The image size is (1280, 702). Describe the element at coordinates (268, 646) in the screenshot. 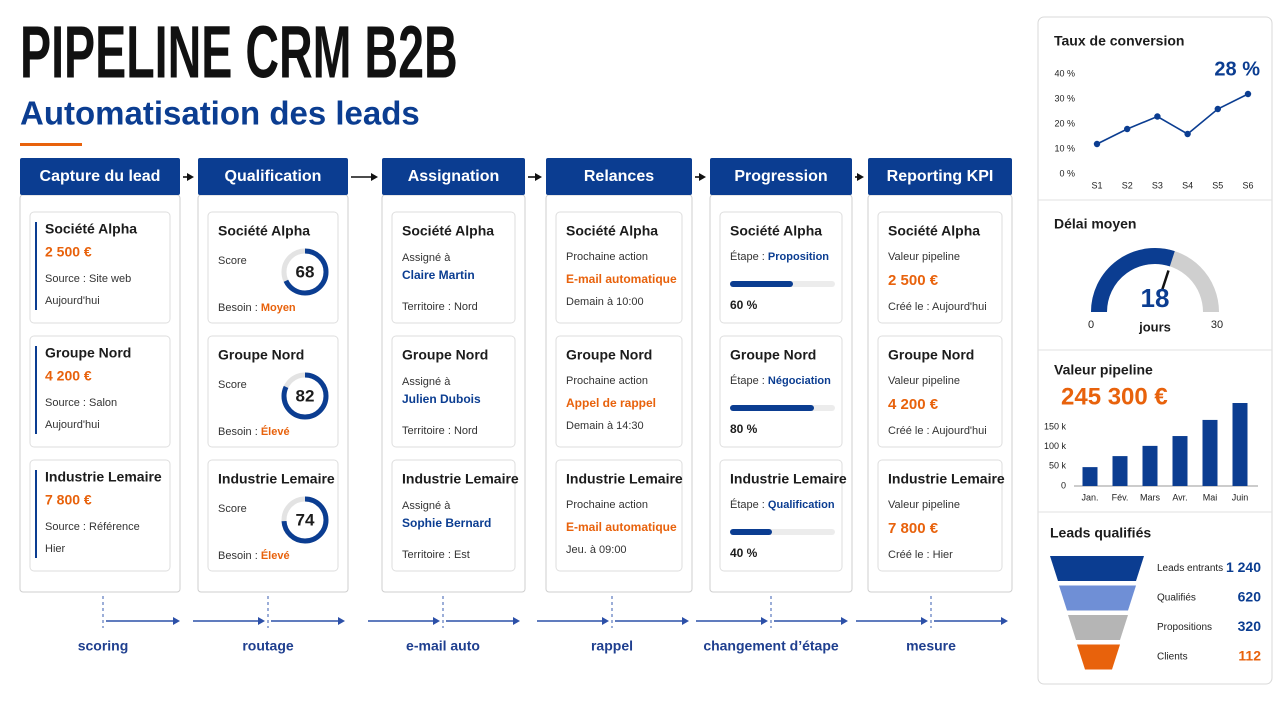

I see `flow-label: routage` at that location.